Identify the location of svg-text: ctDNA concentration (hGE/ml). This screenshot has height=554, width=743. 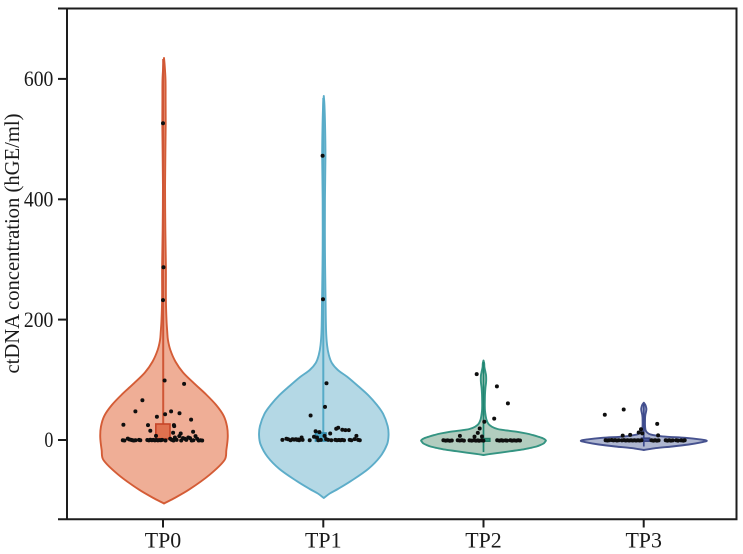
(12, 244).